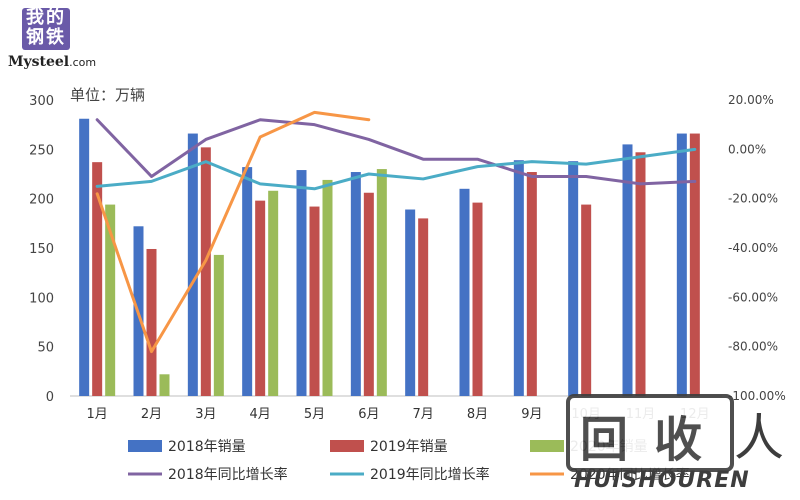  I want to click on x-tick-label: 6月, so click(368, 414).